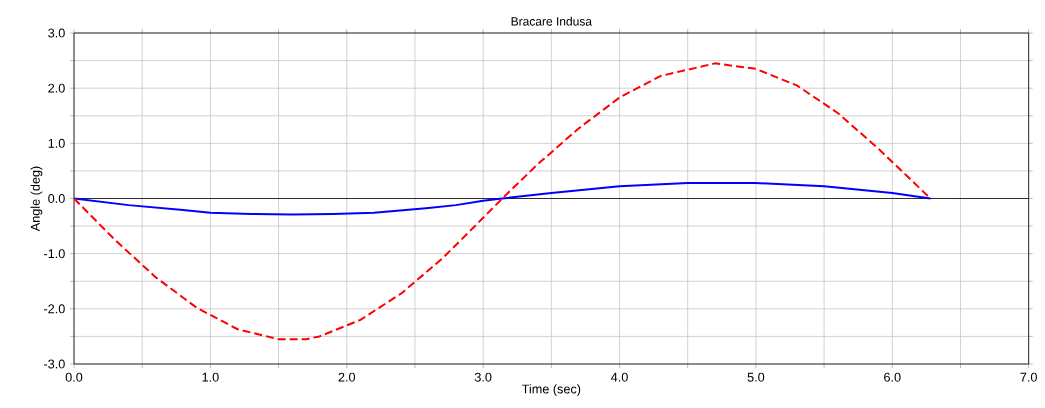  What do you see at coordinates (503, 199) in the screenshot?
I see `line-series` at bounding box center [503, 199].